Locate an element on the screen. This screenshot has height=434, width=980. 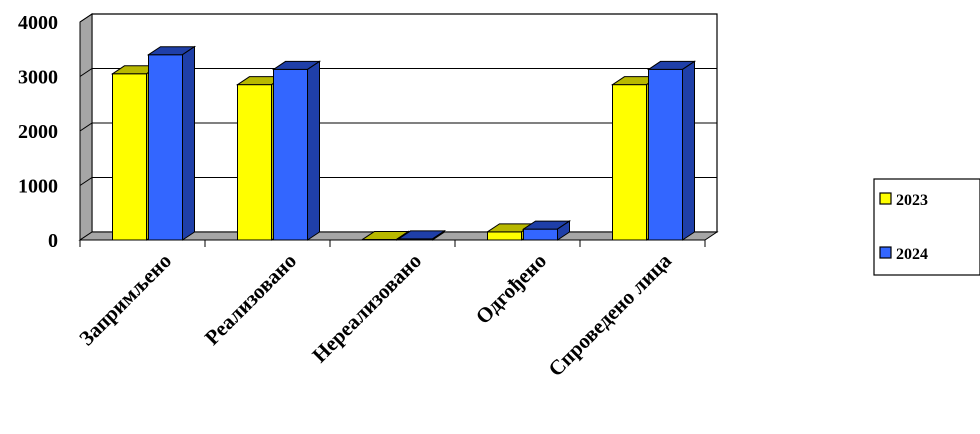
x-category-label: Реализовано is located at coordinates (250, 299).